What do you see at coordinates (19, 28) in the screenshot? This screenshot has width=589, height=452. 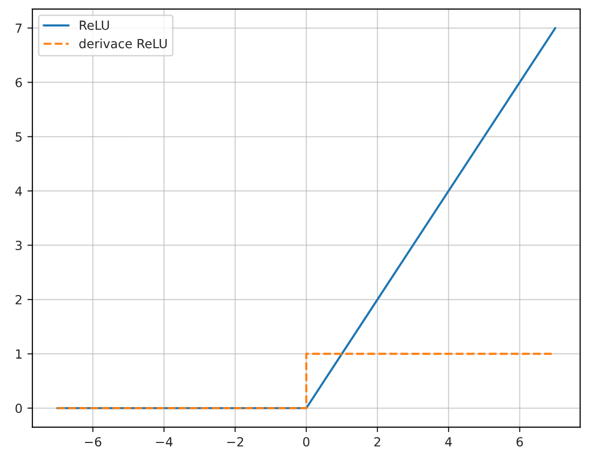 I see `y-tick-label: 7` at bounding box center [19, 28].